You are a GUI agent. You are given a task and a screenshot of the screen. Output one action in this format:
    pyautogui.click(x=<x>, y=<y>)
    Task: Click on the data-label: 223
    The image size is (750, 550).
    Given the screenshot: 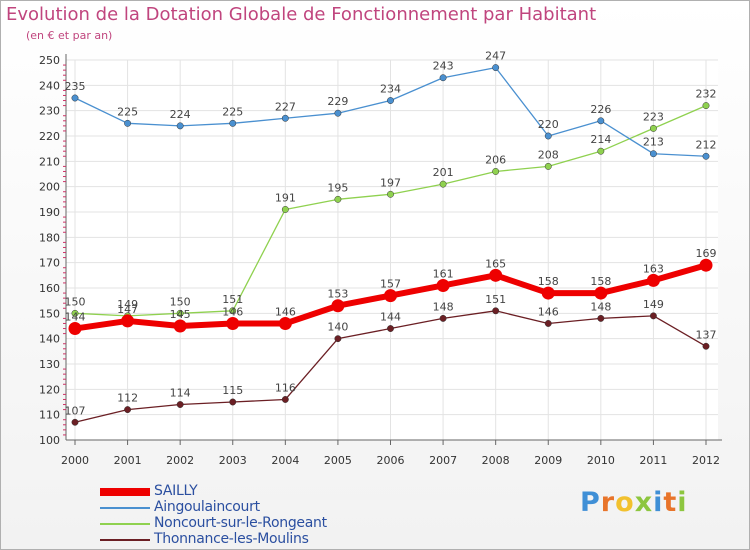 What is the action you would take?
    pyautogui.click(x=653, y=116)
    